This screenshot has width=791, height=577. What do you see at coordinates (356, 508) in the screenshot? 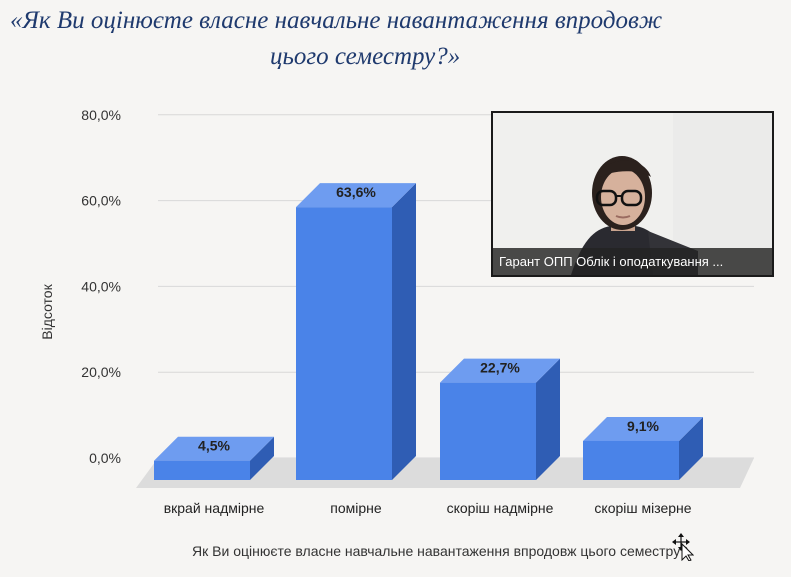
I see `x-category-label: помірне` at bounding box center [356, 508].